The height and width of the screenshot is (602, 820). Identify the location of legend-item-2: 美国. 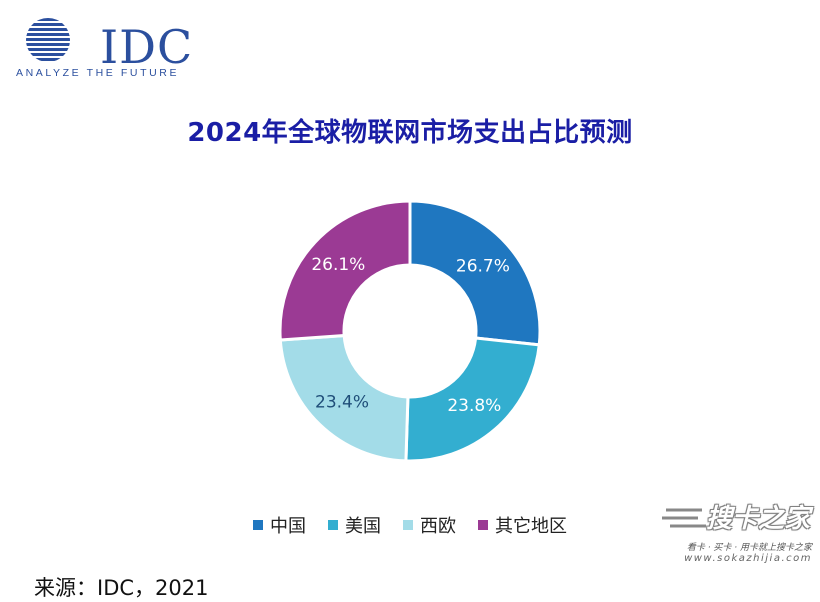
(354, 525).